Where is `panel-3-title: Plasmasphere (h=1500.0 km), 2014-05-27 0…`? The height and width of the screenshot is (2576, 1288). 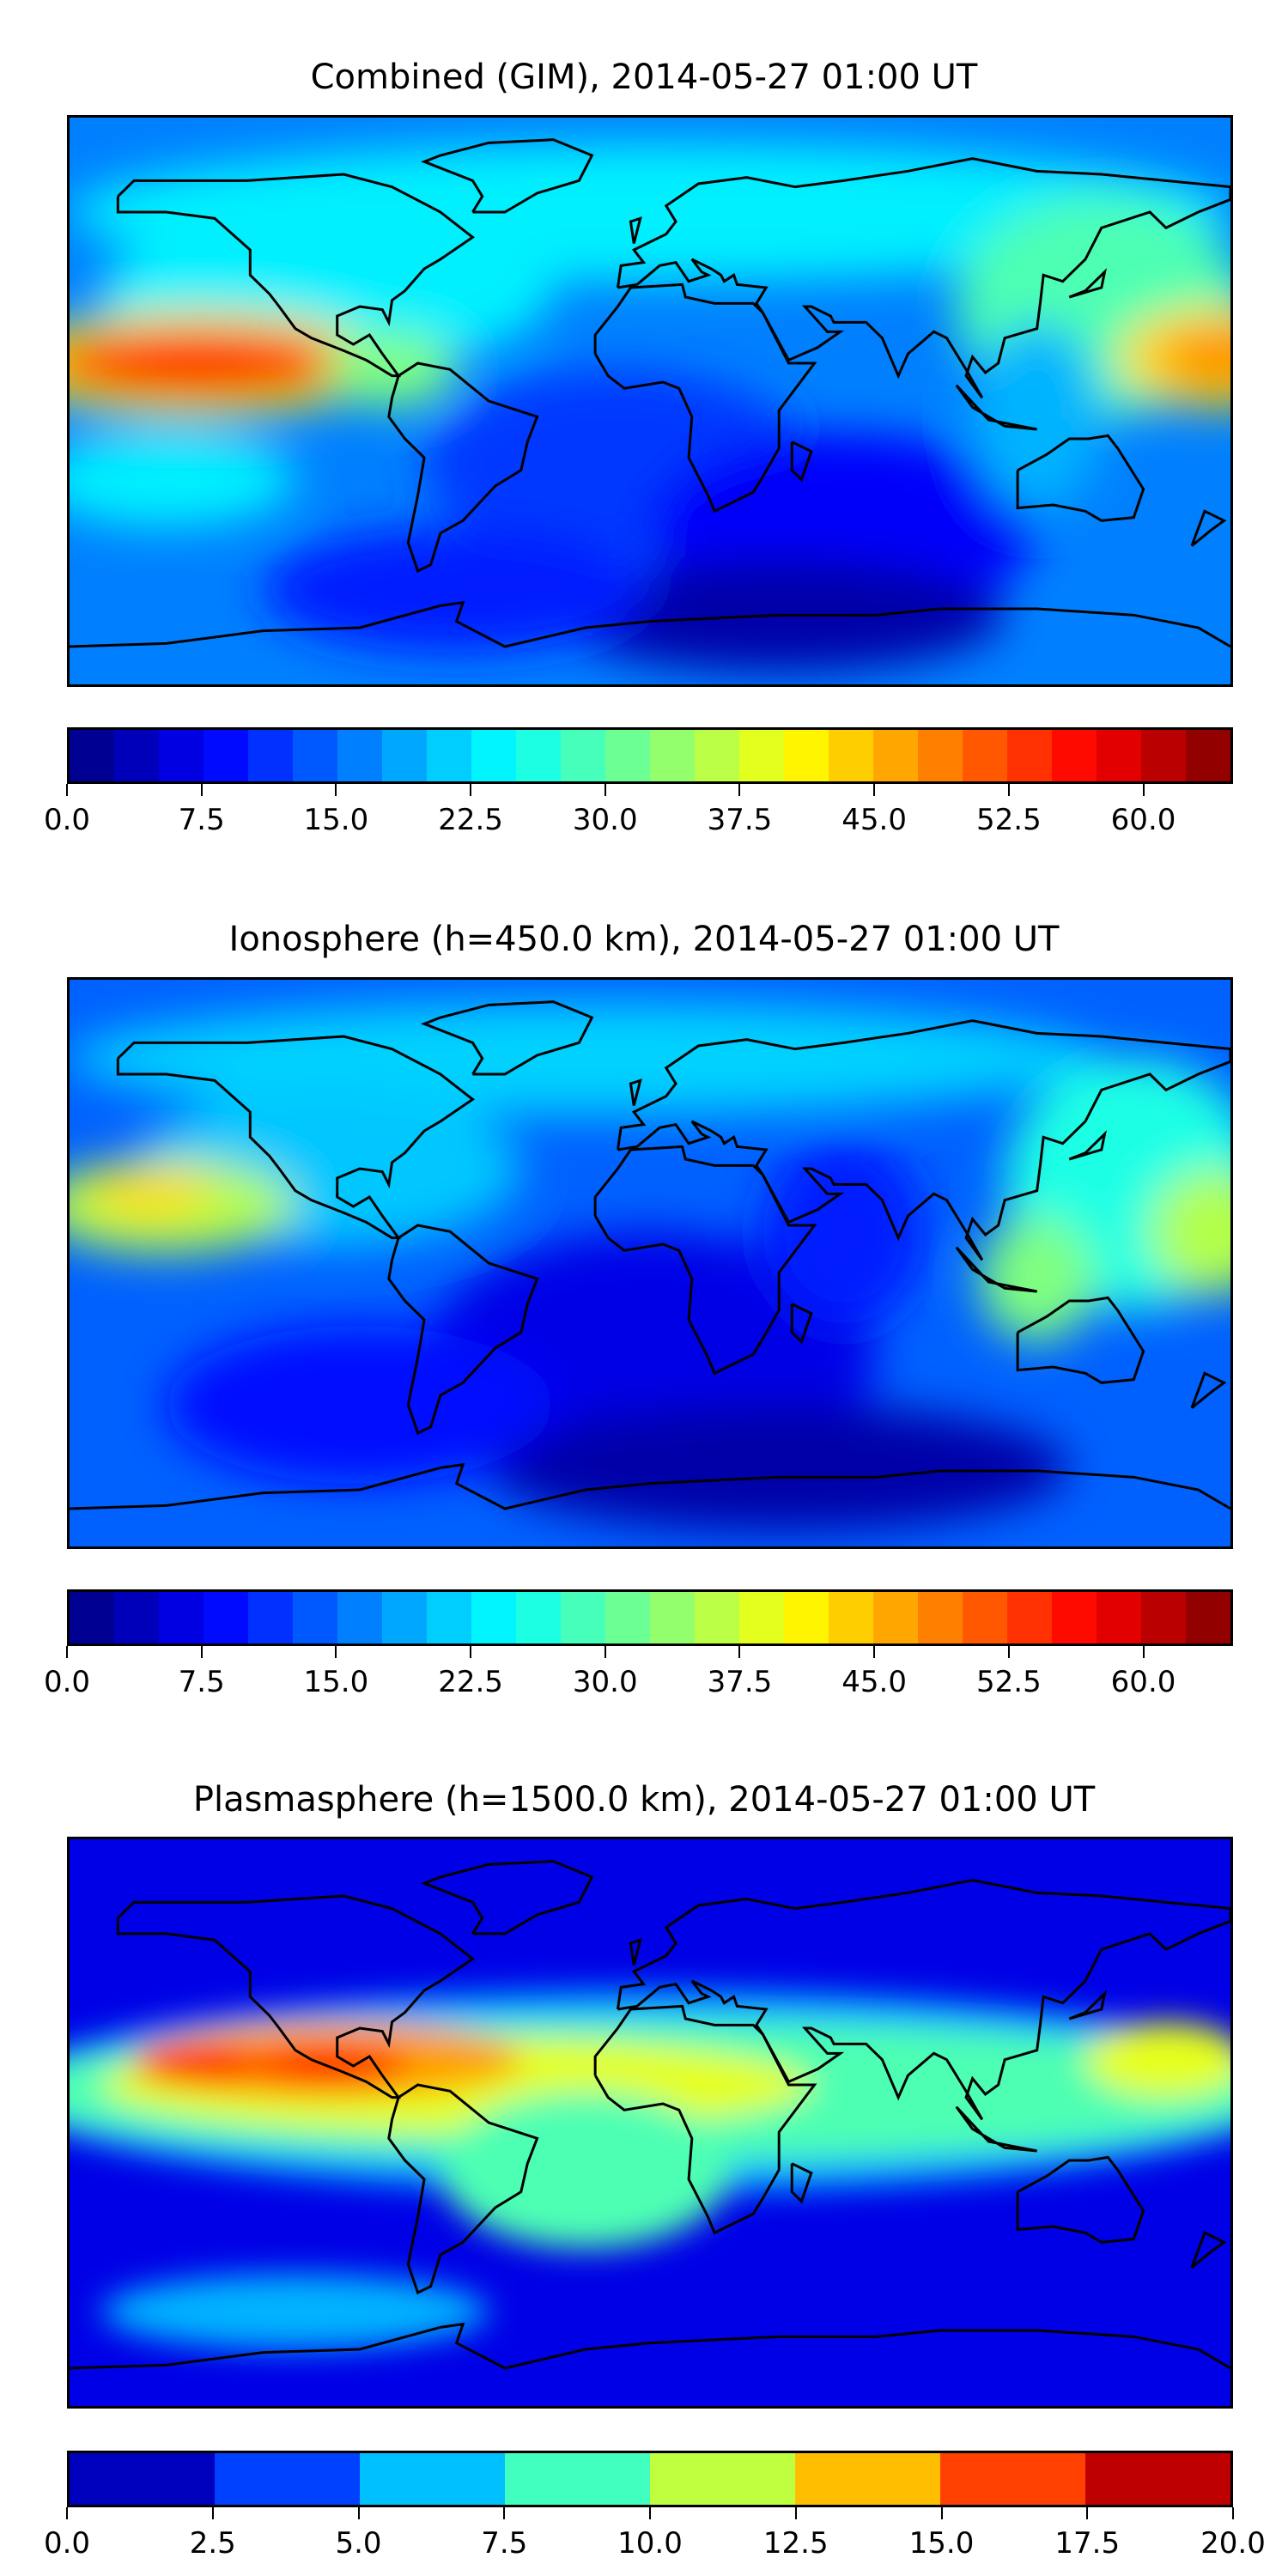
panel-3-title: Plasmasphere (h=1500.0 km), 2014-05-27 0… is located at coordinates (644, 1800).